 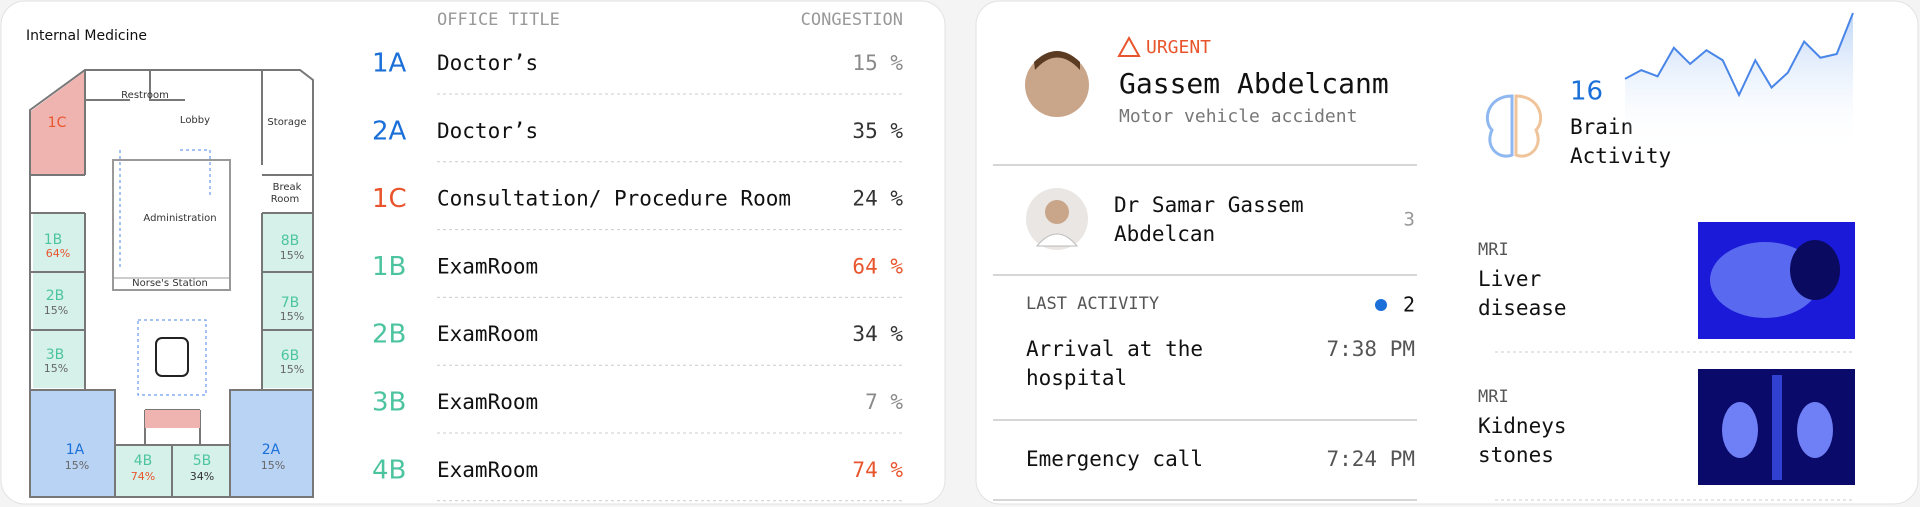 What do you see at coordinates (1370, 349) in the screenshot?
I see `activity-time: 7:38 PM` at bounding box center [1370, 349].